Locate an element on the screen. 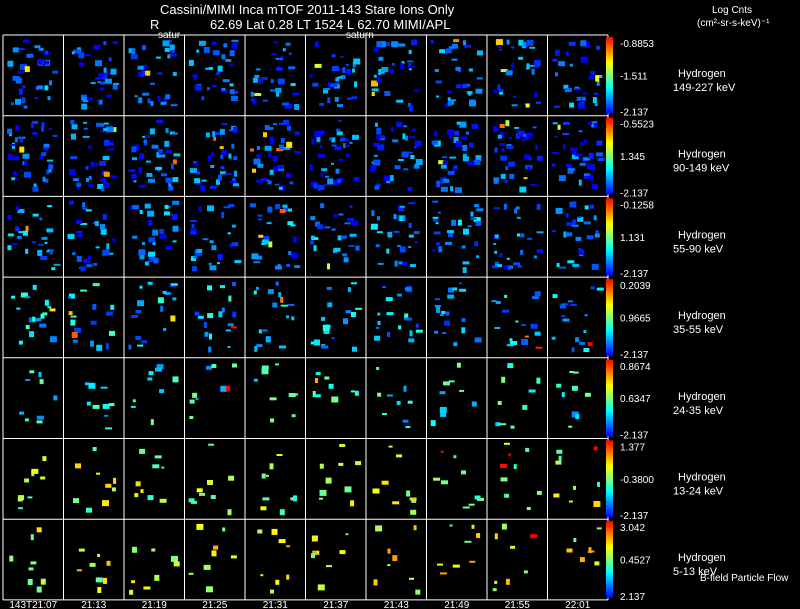  colorbar-min-label: -2.137 is located at coordinates (634, 516).